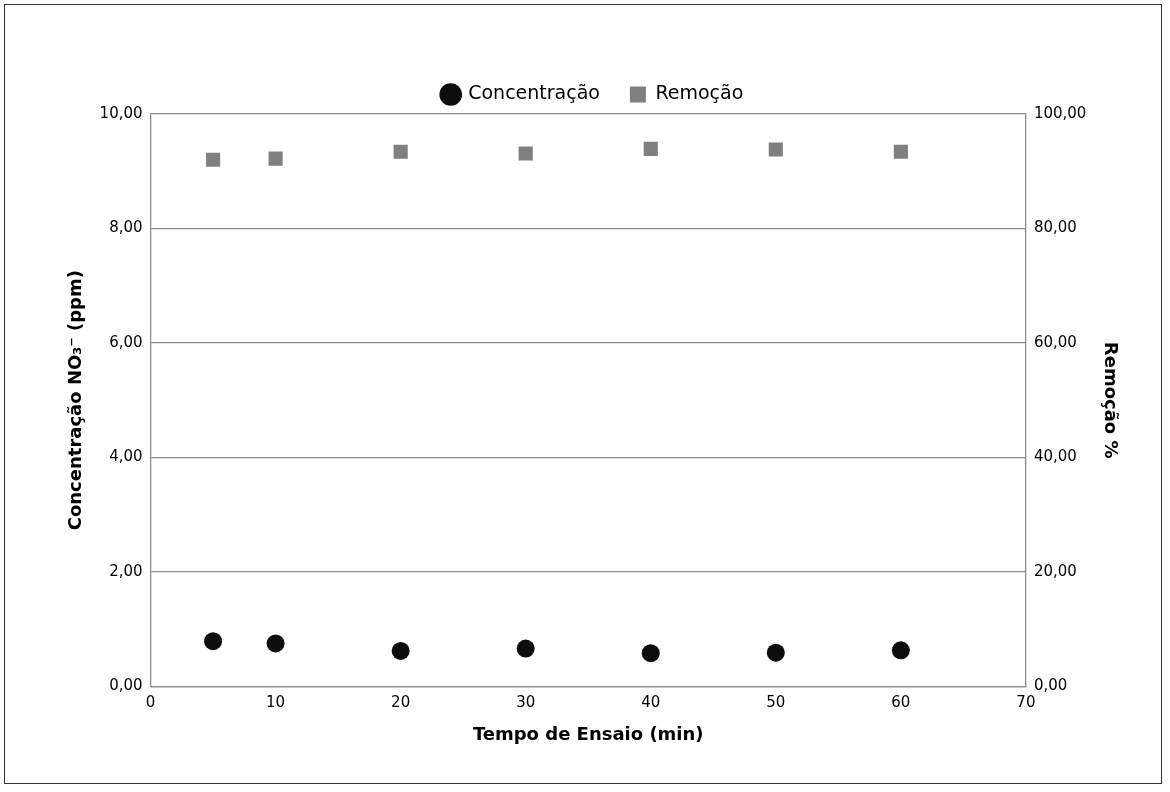 The image size is (1170, 792). Describe the element at coordinates (1026, 702) in the screenshot. I see `x-tick-label: 70` at that location.